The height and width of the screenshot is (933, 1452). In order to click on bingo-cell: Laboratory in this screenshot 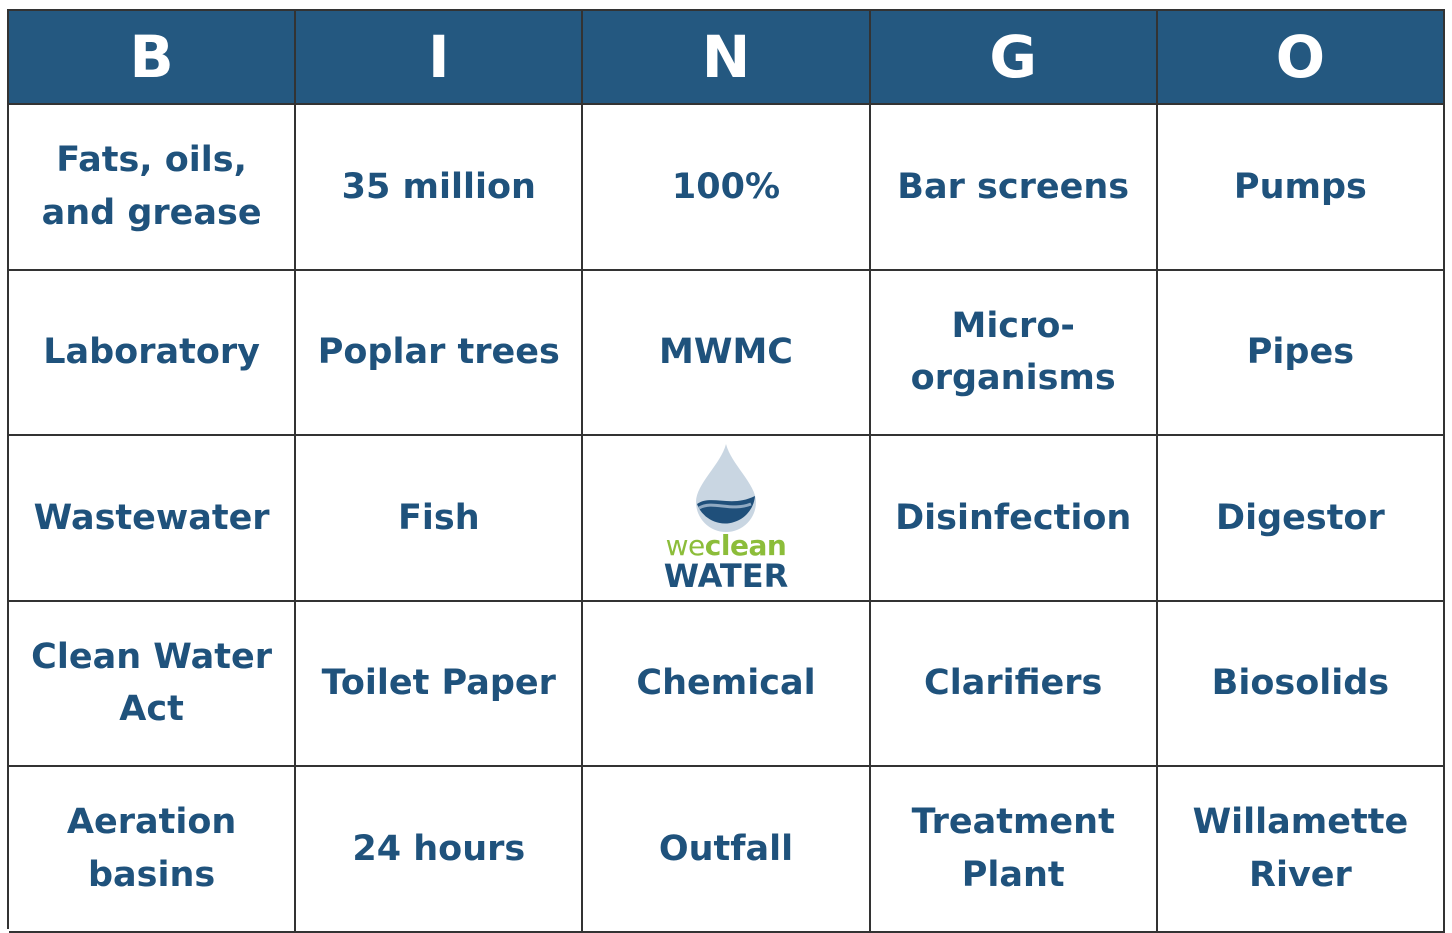, I will do `click(153, 353)`.